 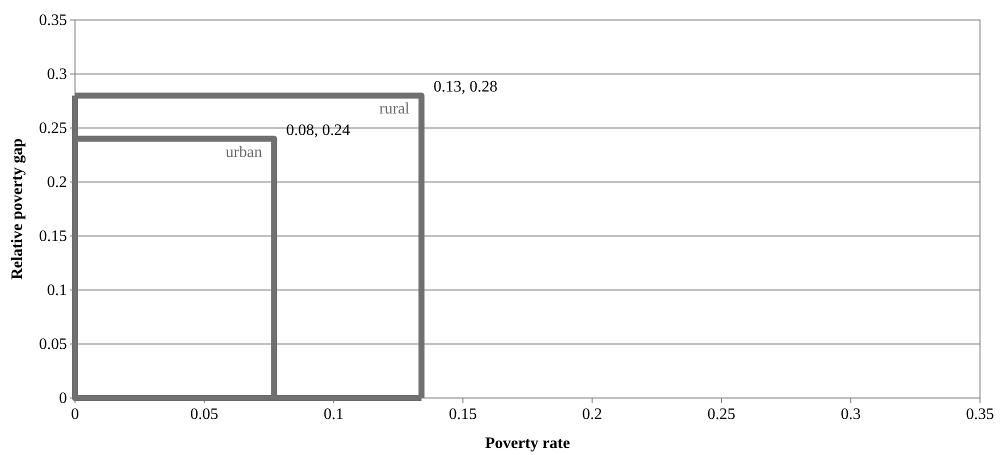 I want to click on annotation: 0.08, 0.24, so click(x=318, y=130).